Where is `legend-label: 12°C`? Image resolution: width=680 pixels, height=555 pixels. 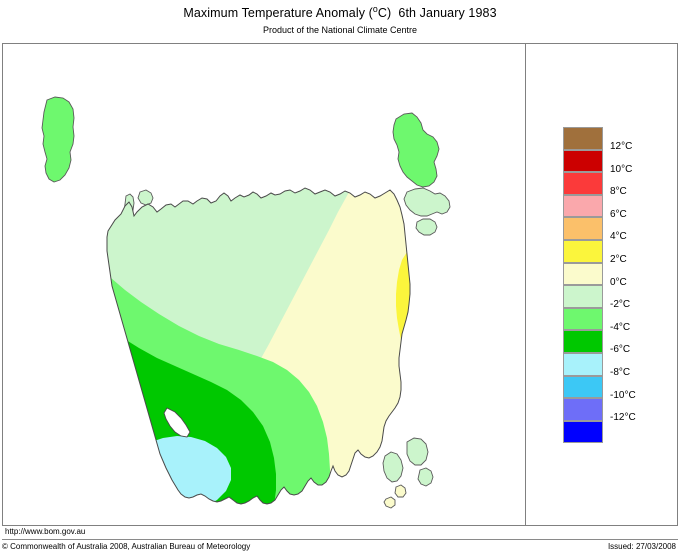 legend-label: 12°C is located at coordinates (621, 146).